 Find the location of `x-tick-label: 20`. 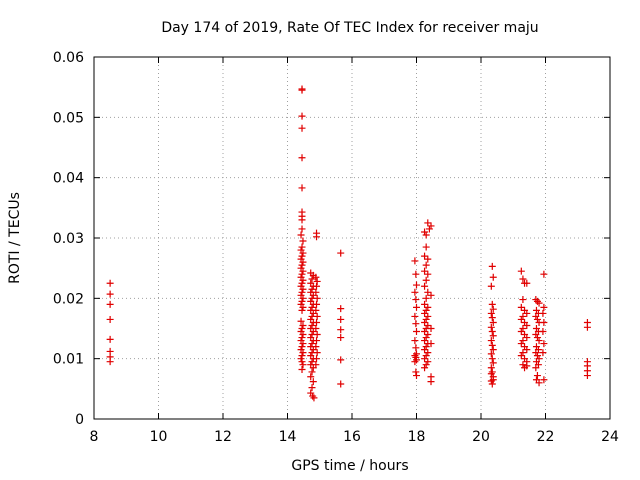

x-tick-label: 20 is located at coordinates (481, 437).